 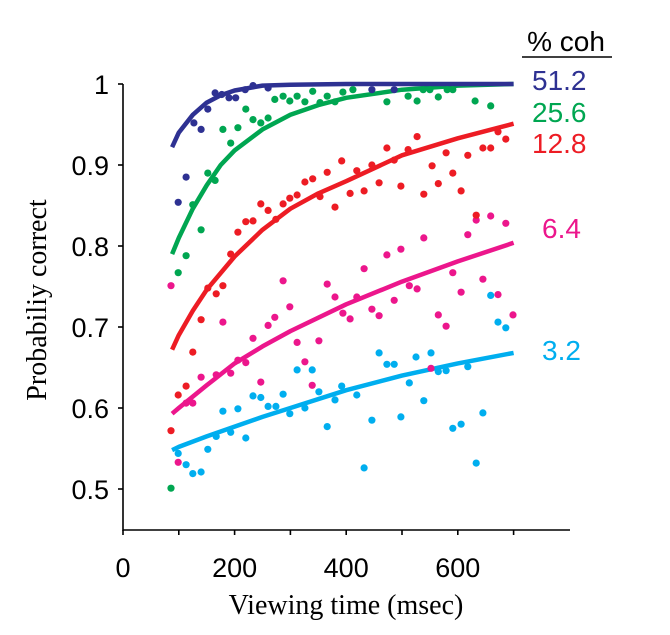 I want to click on x-tick-label: 200, so click(x=234, y=568).